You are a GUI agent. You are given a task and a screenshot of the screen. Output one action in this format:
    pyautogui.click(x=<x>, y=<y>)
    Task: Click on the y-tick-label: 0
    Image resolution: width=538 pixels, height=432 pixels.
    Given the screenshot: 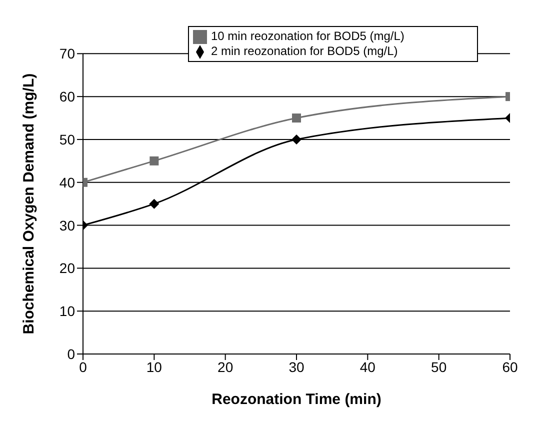 What is the action you would take?
    pyautogui.click(x=71, y=354)
    